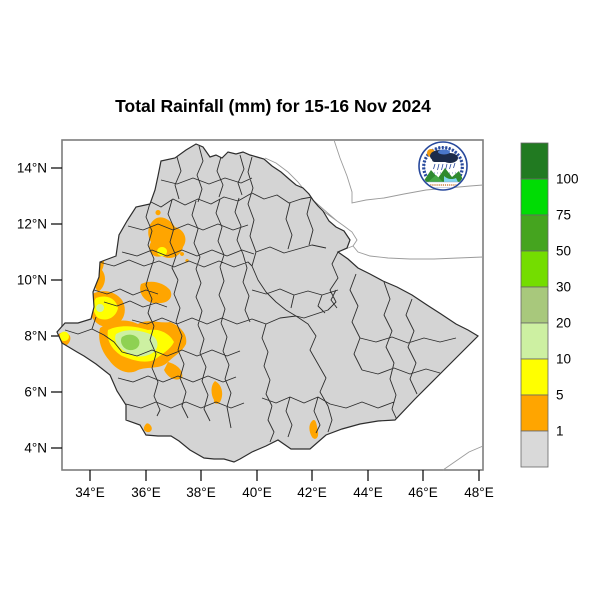 The height and width of the screenshot is (600, 600). I want to click on legend-label: 10, so click(563, 359).